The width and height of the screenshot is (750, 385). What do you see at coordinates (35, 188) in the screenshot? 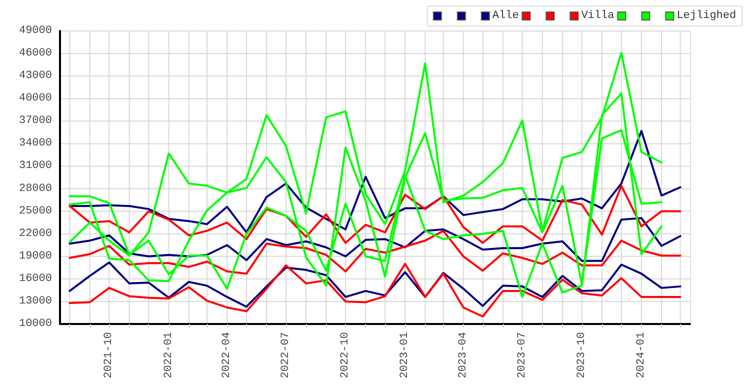
I see `y-tick-label: 28000` at bounding box center [35, 188].